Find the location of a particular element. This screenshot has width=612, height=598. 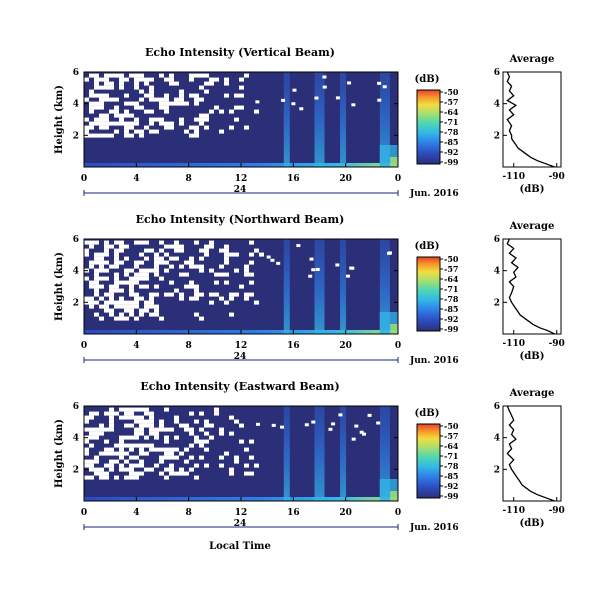

profile-title: Average is located at coordinates (532, 226).